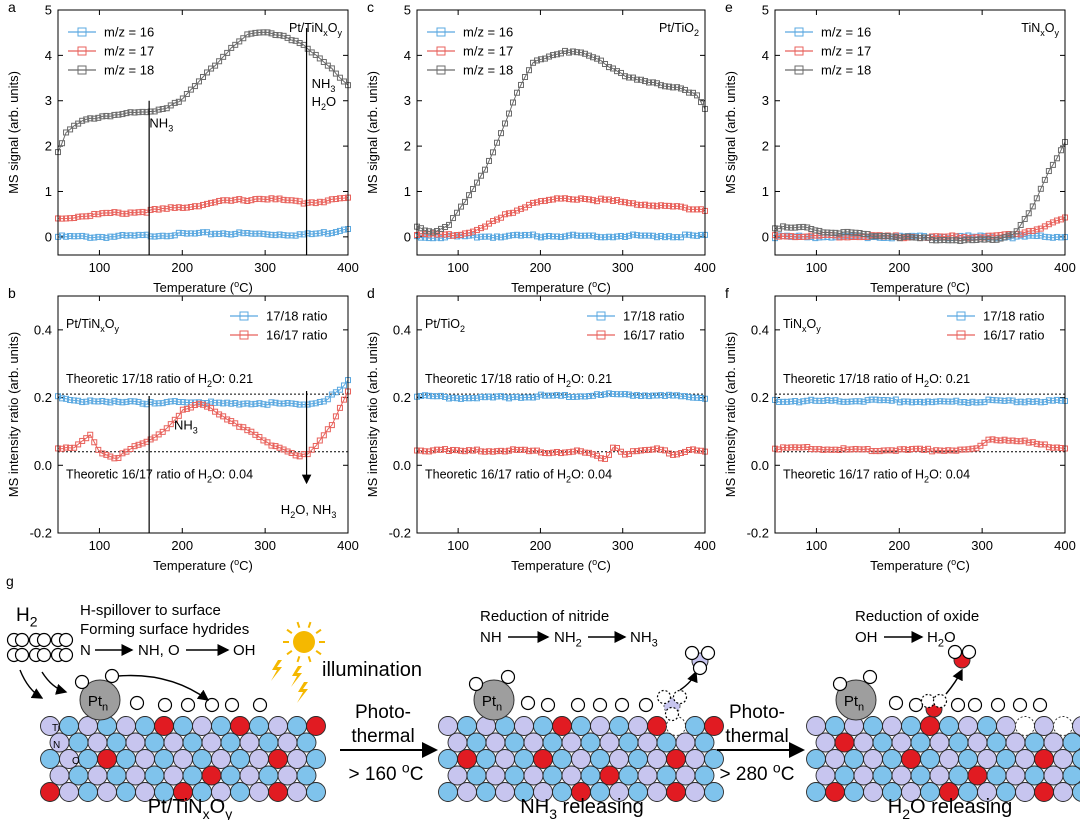 This screenshot has height=820, width=1080. What do you see at coordinates (386, 772) in the screenshot?
I see `arrow1-temp: > 160 oC` at bounding box center [386, 772].